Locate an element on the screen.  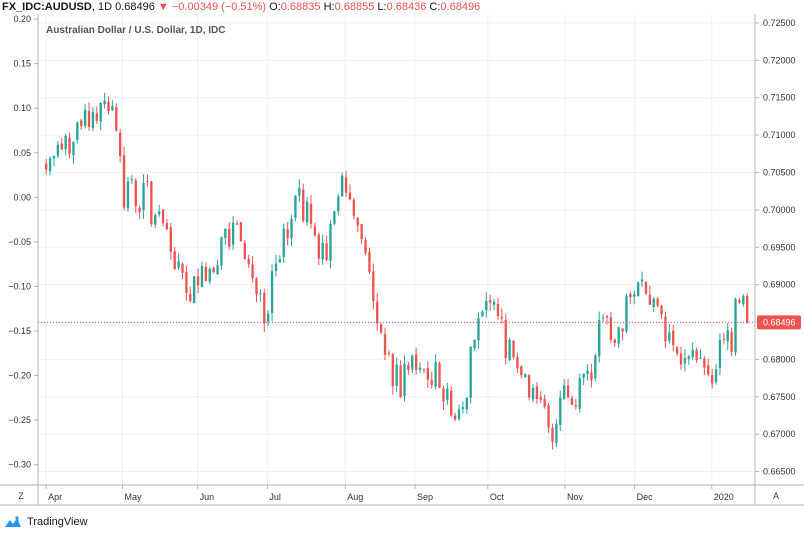
chart-title: Australian Dollar / U.S. Dollar, 1D, IDC is located at coordinates (136, 30).